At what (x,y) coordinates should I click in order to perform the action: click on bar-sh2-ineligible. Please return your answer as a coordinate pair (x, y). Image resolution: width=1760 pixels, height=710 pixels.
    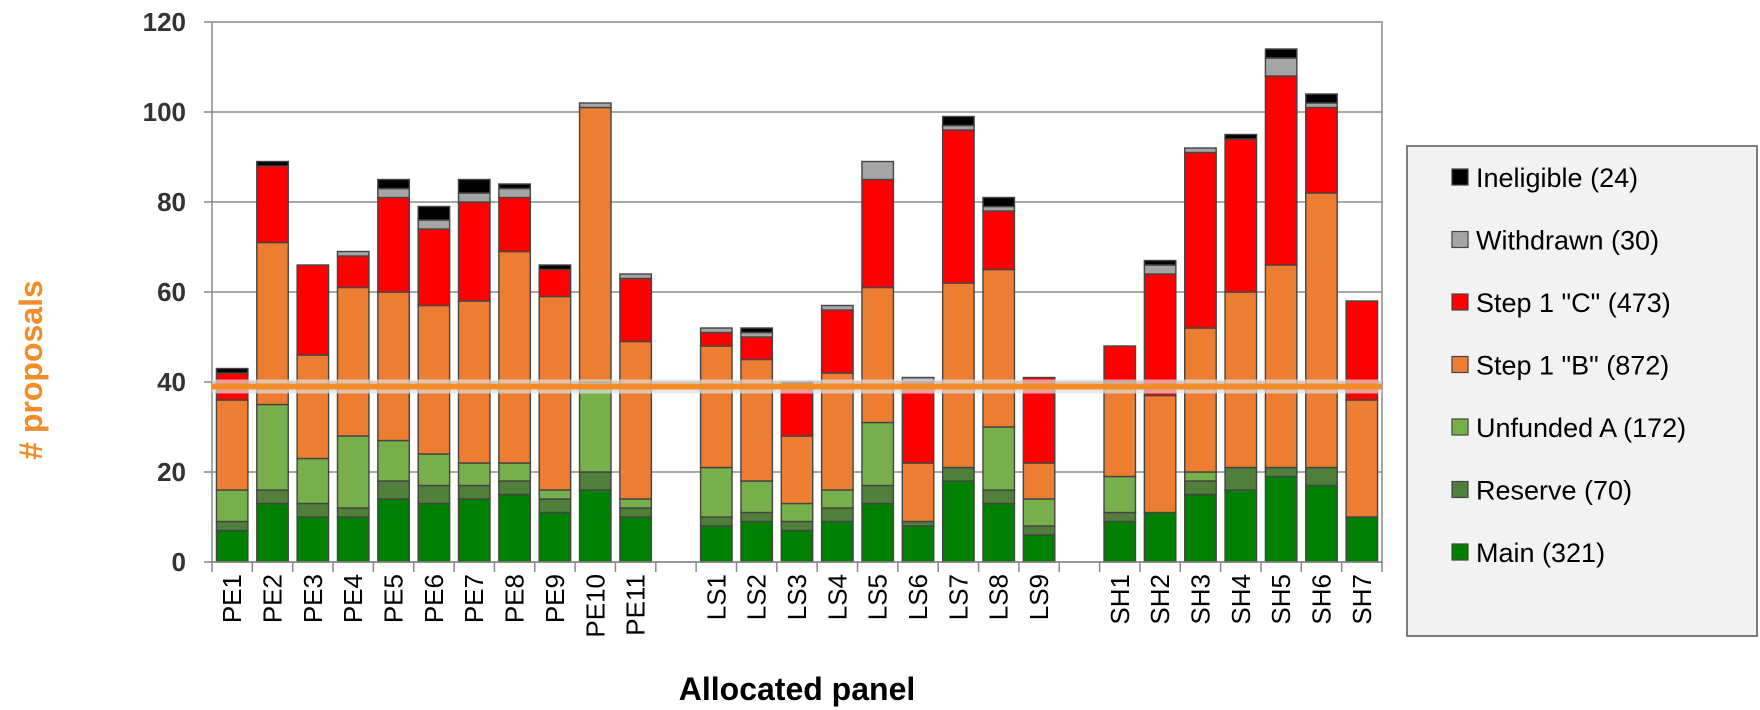
    Looking at the image, I should click on (1160, 262).